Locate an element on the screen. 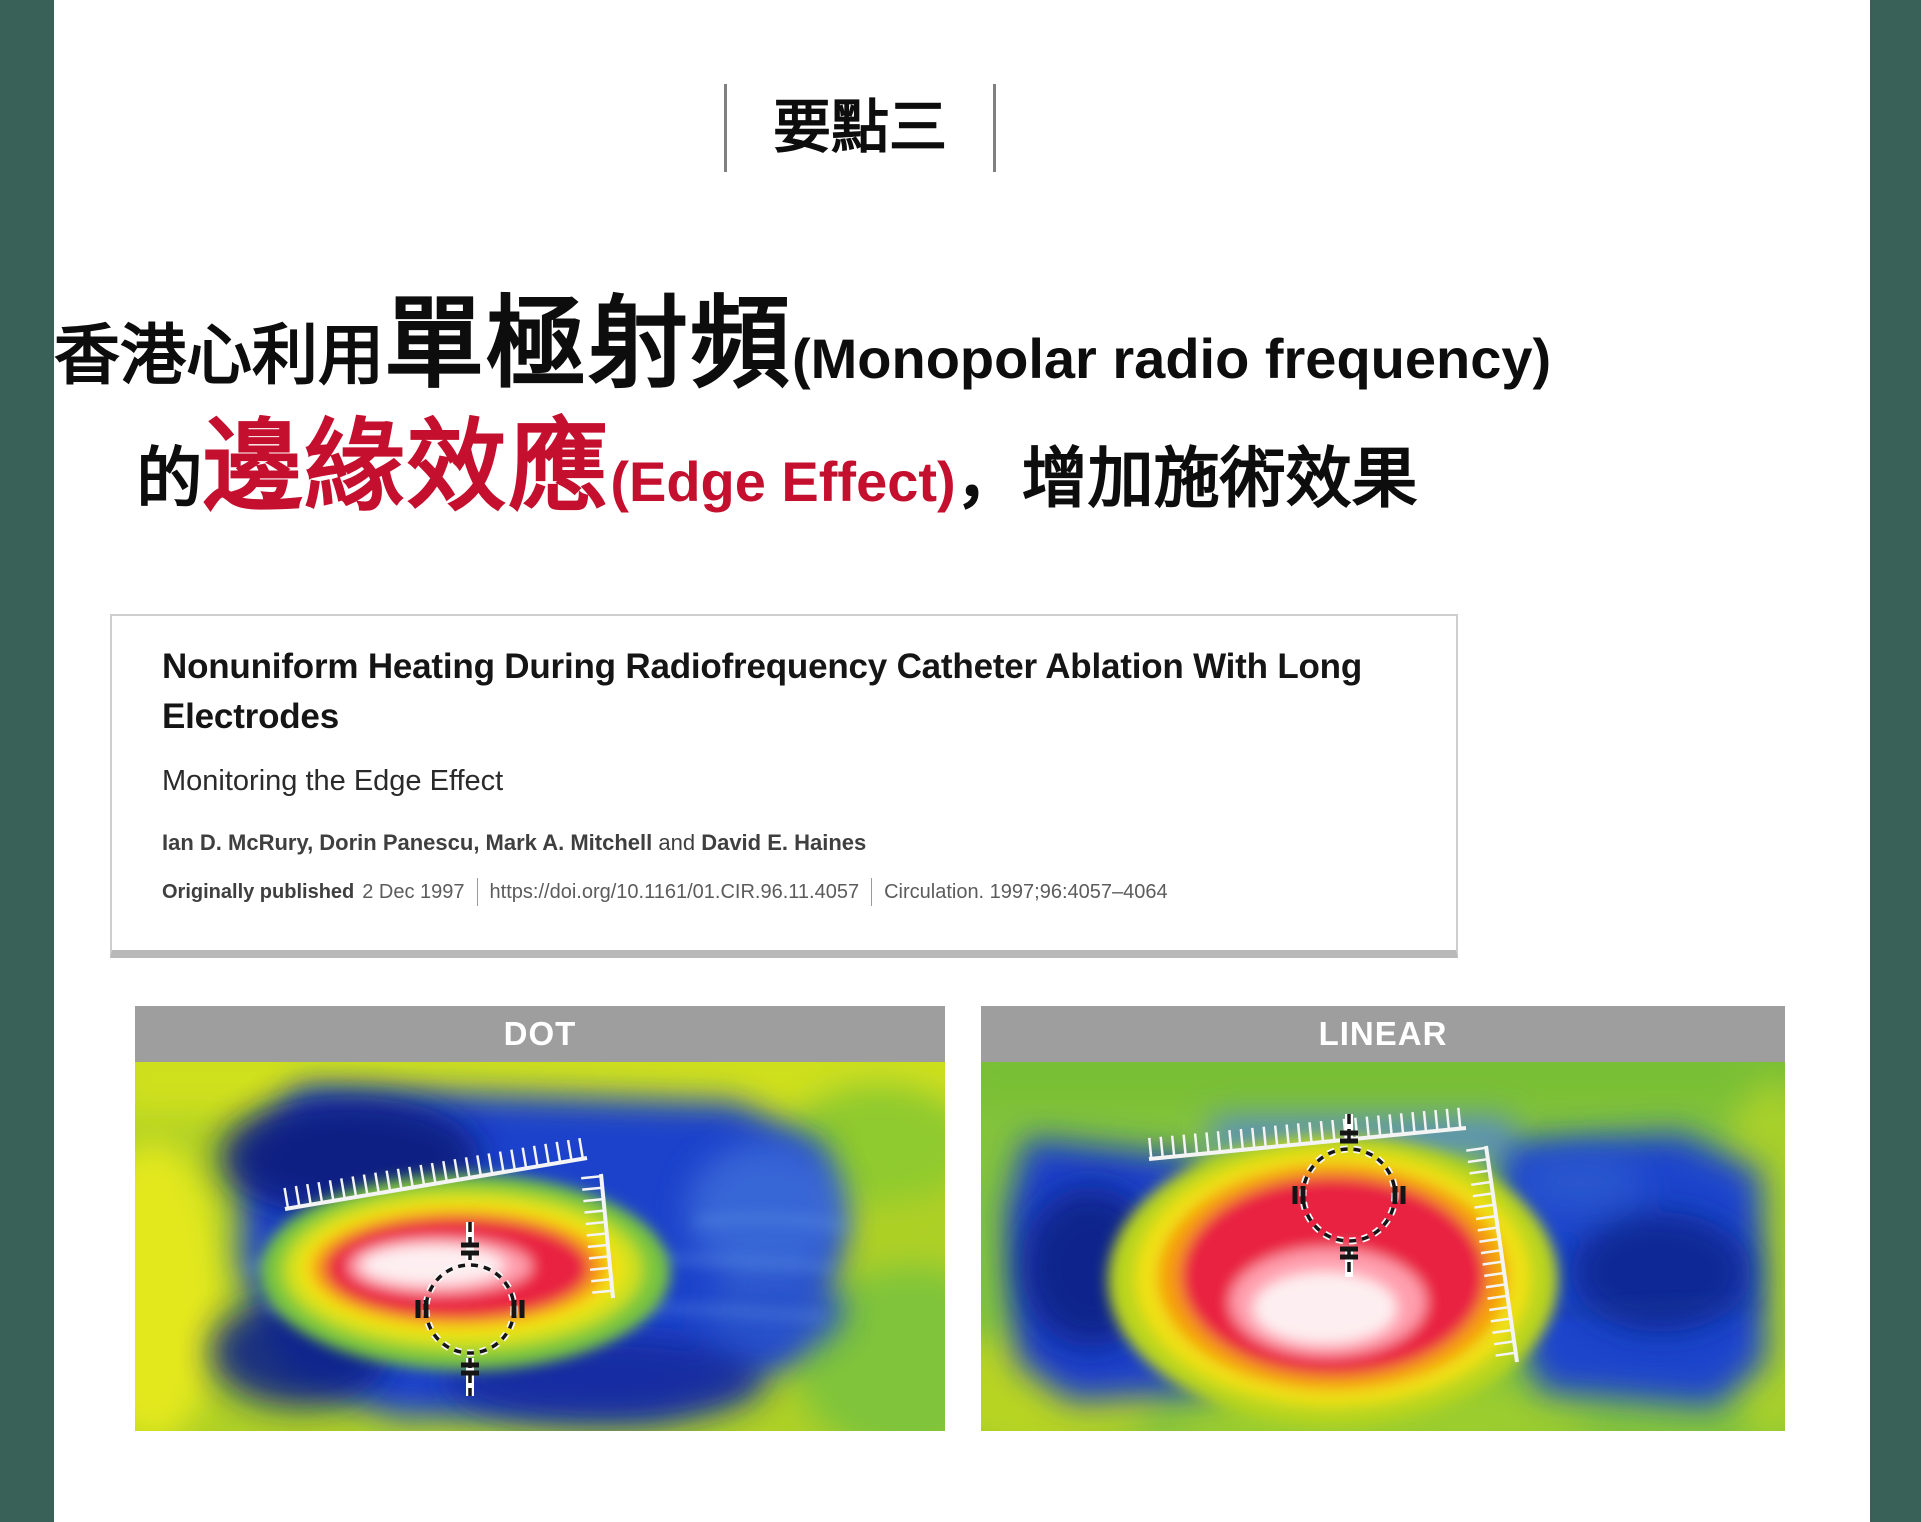 The image size is (1921, 1522). dot-thermal-image is located at coordinates (540, 1246).